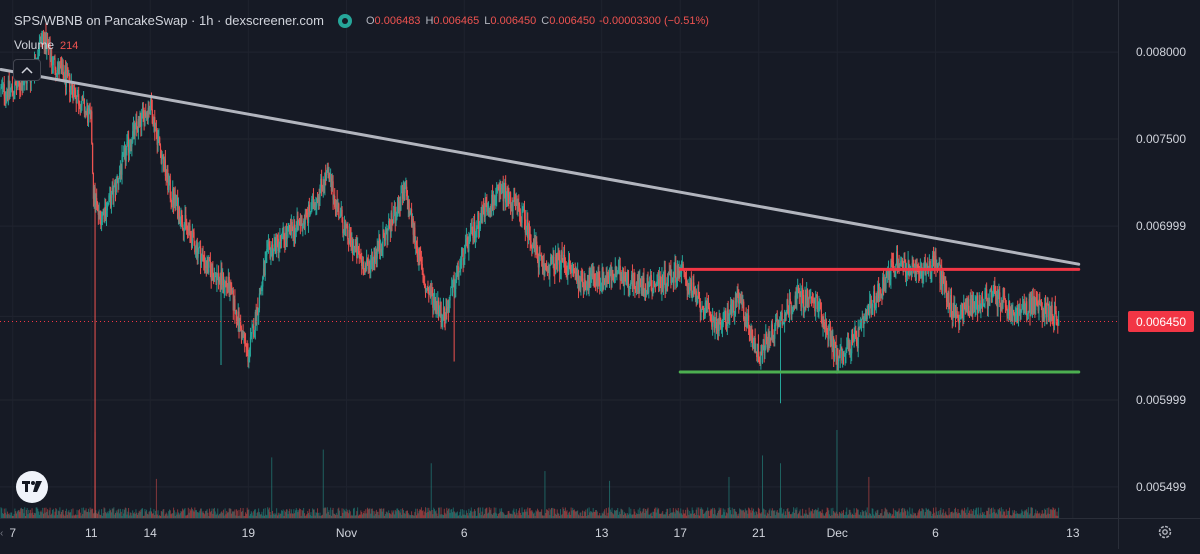  Describe the element at coordinates (1165, 532) in the screenshot. I see `gear-icon` at that location.